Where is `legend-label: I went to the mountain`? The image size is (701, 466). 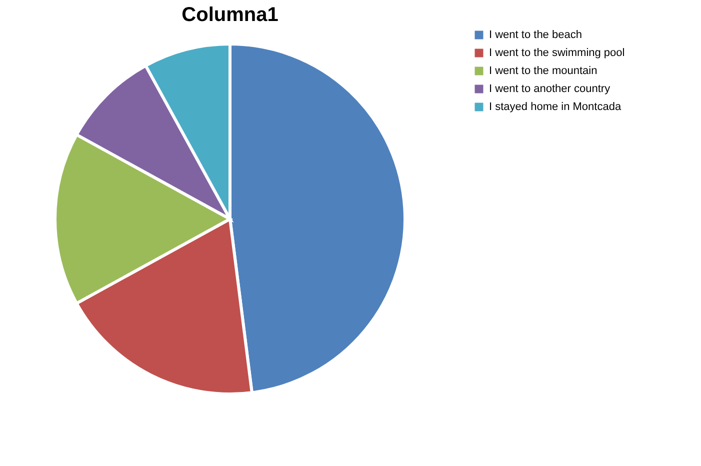
legend-label: I went to the mountain is located at coordinates (543, 71).